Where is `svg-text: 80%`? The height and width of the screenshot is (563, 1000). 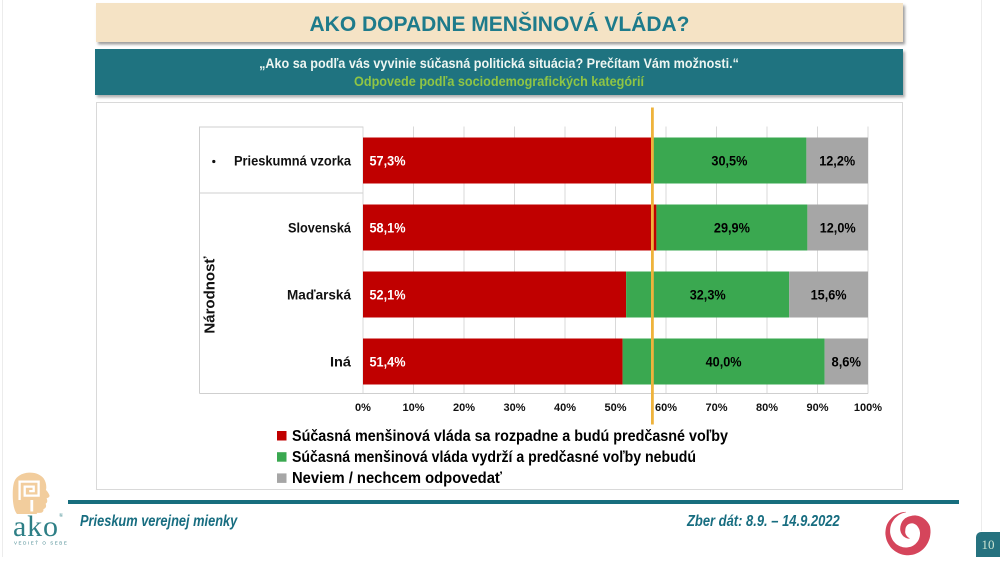
svg-text: 80% is located at coordinates (767, 408).